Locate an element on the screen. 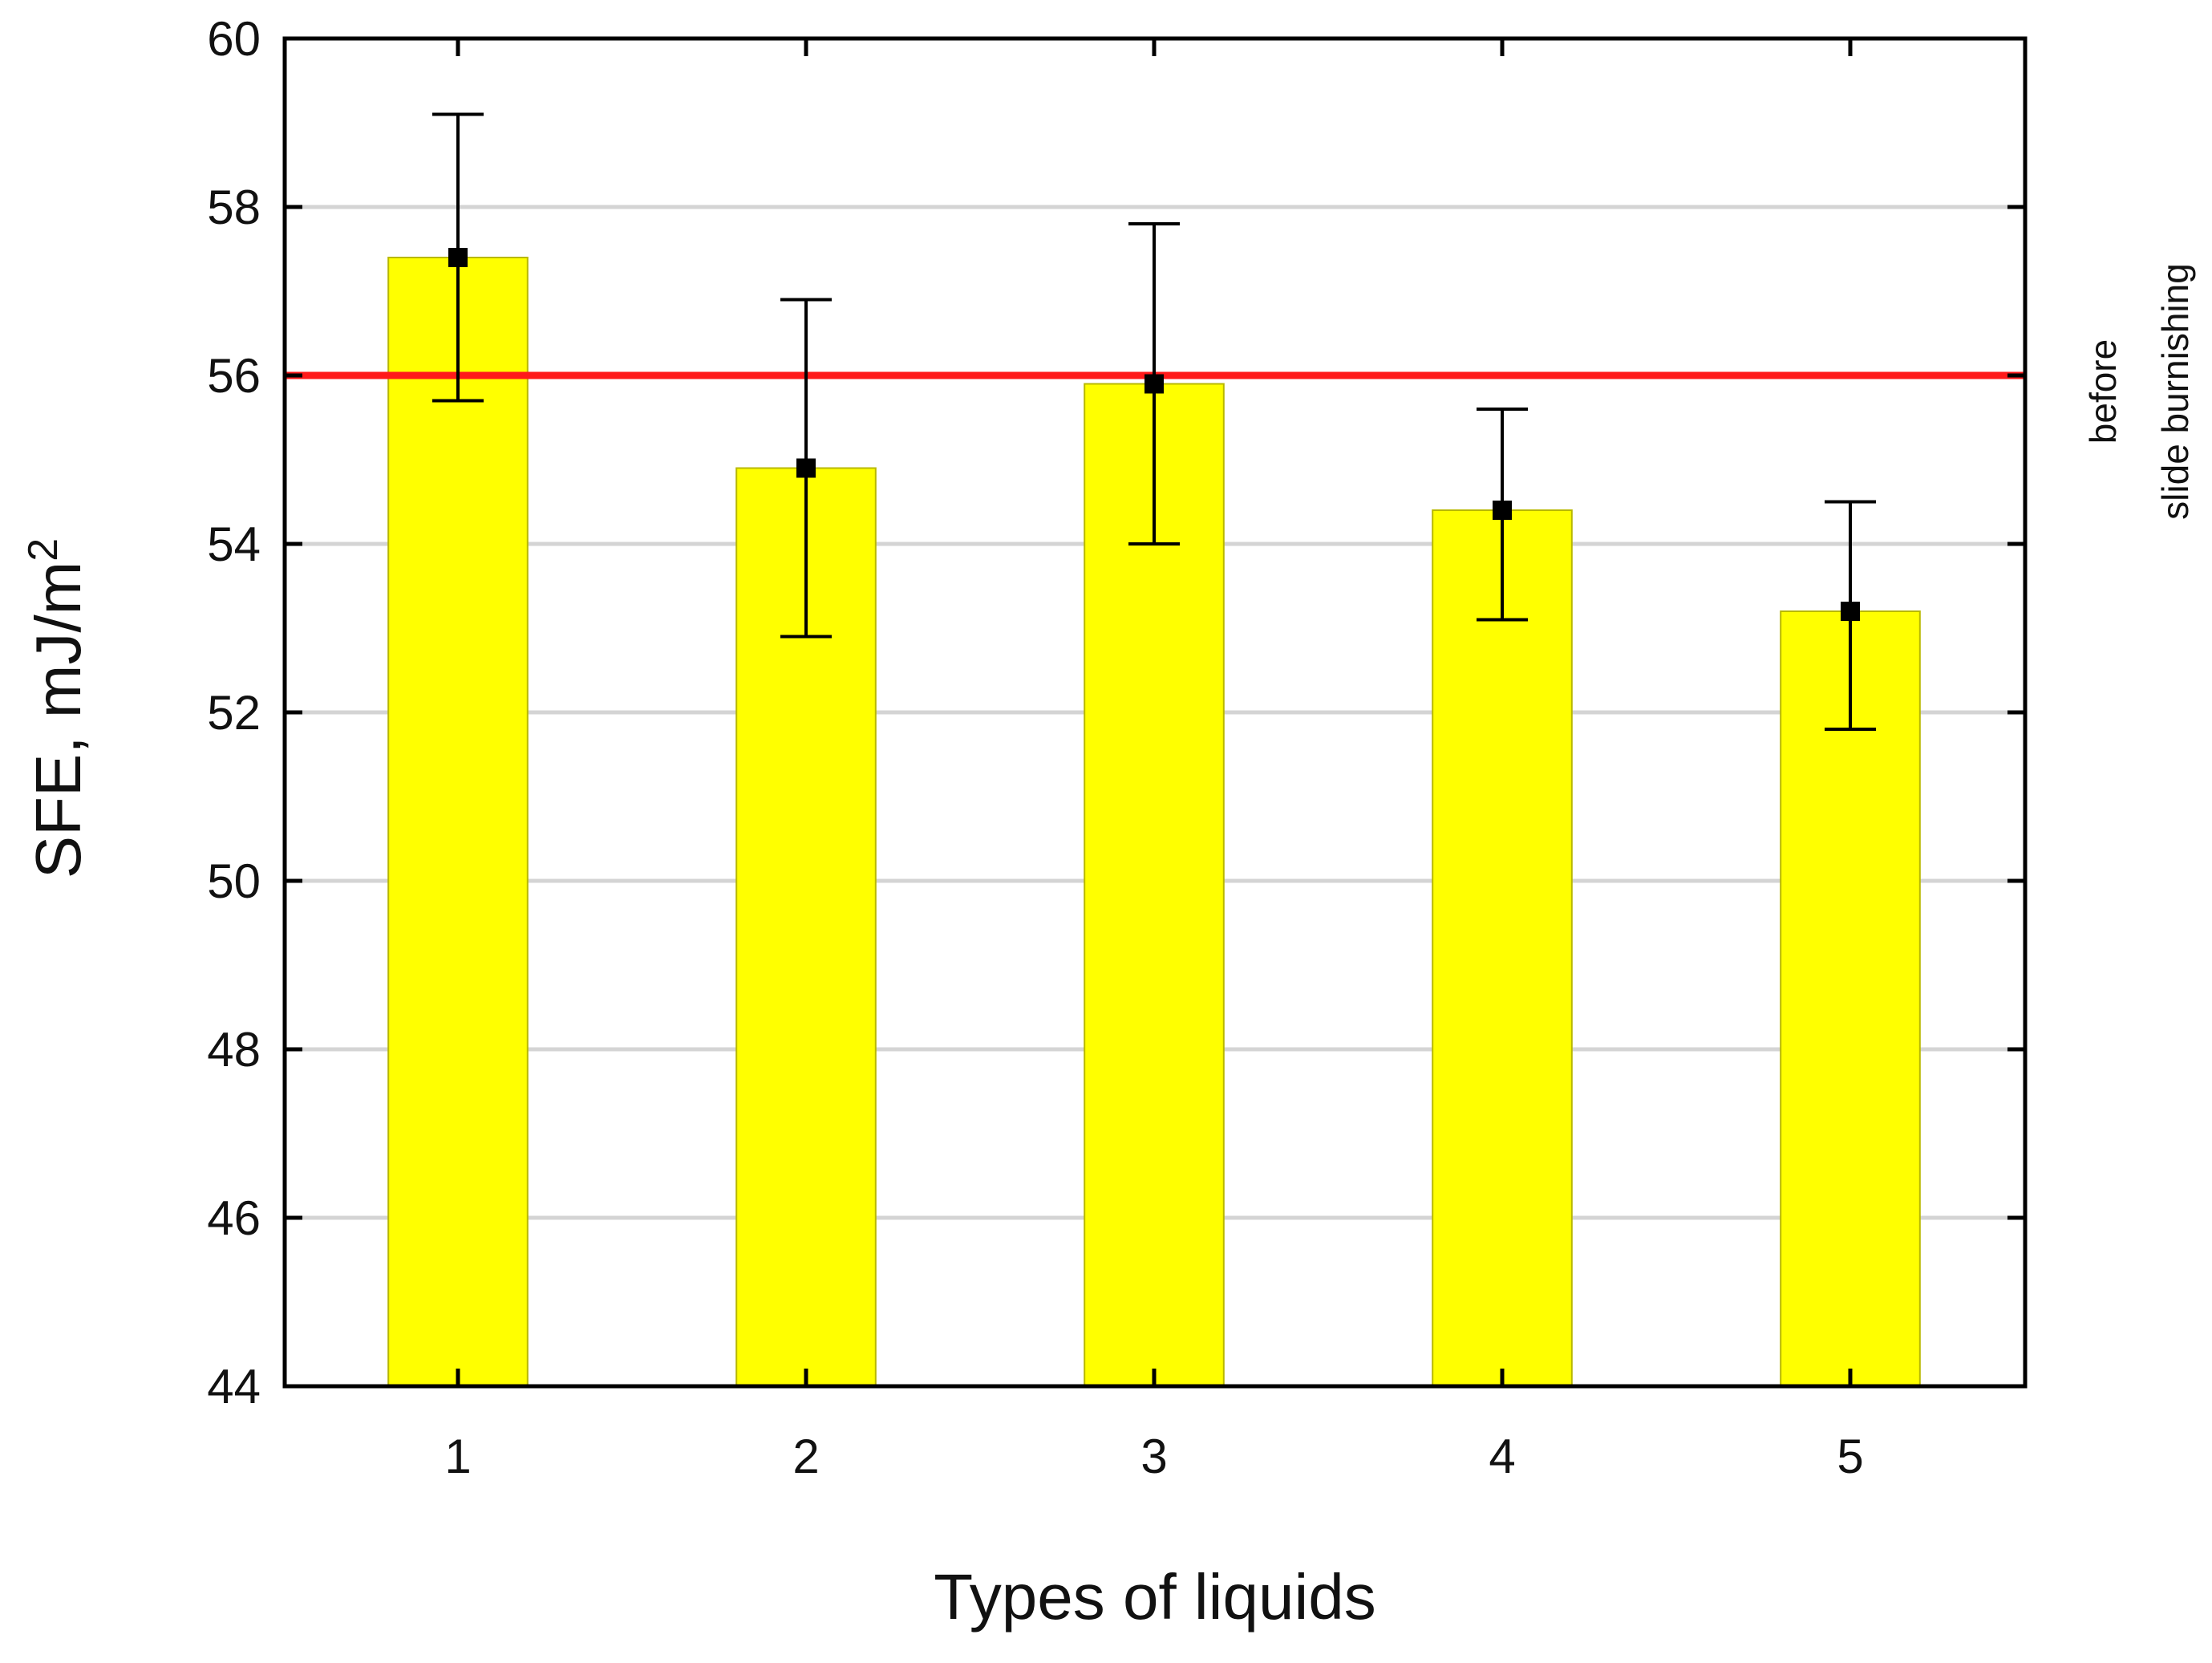 The height and width of the screenshot is (1663, 2212). reference-line-label: before slide burnishing is located at coordinates (2139, 391).